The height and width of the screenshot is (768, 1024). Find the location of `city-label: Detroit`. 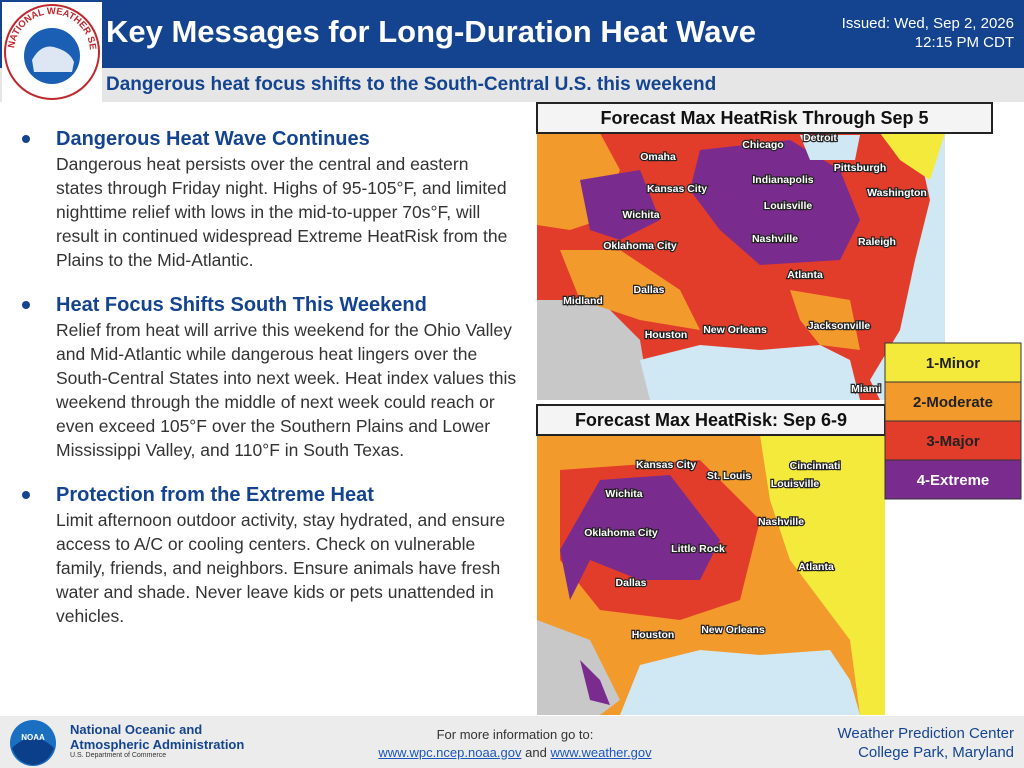

city-label: Detroit is located at coordinates (820, 138).